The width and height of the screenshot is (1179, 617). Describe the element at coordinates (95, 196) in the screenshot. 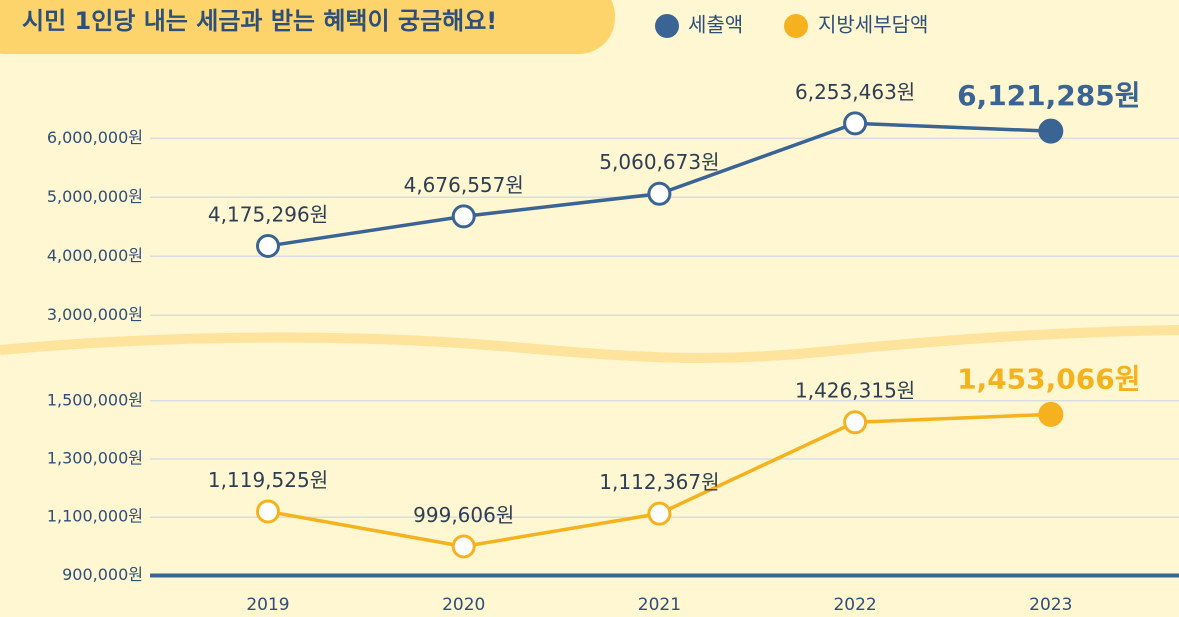

I see `y-tick-label: 5,000,000원` at that location.